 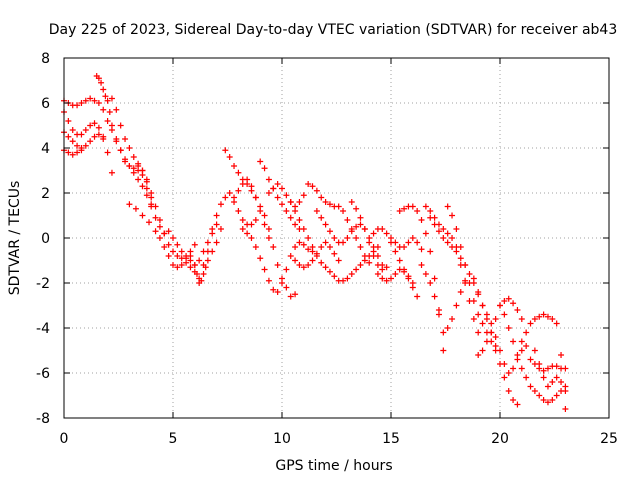 What do you see at coordinates (173, 439) in the screenshot?
I see `x-tick-label: 5` at bounding box center [173, 439].